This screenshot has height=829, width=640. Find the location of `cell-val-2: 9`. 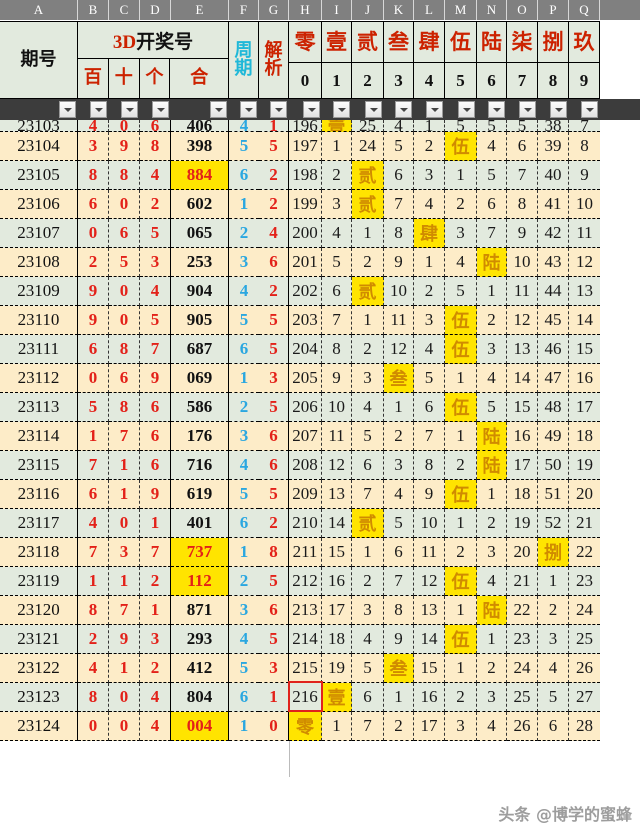

cell-val-2: 9 is located at coordinates (399, 639).